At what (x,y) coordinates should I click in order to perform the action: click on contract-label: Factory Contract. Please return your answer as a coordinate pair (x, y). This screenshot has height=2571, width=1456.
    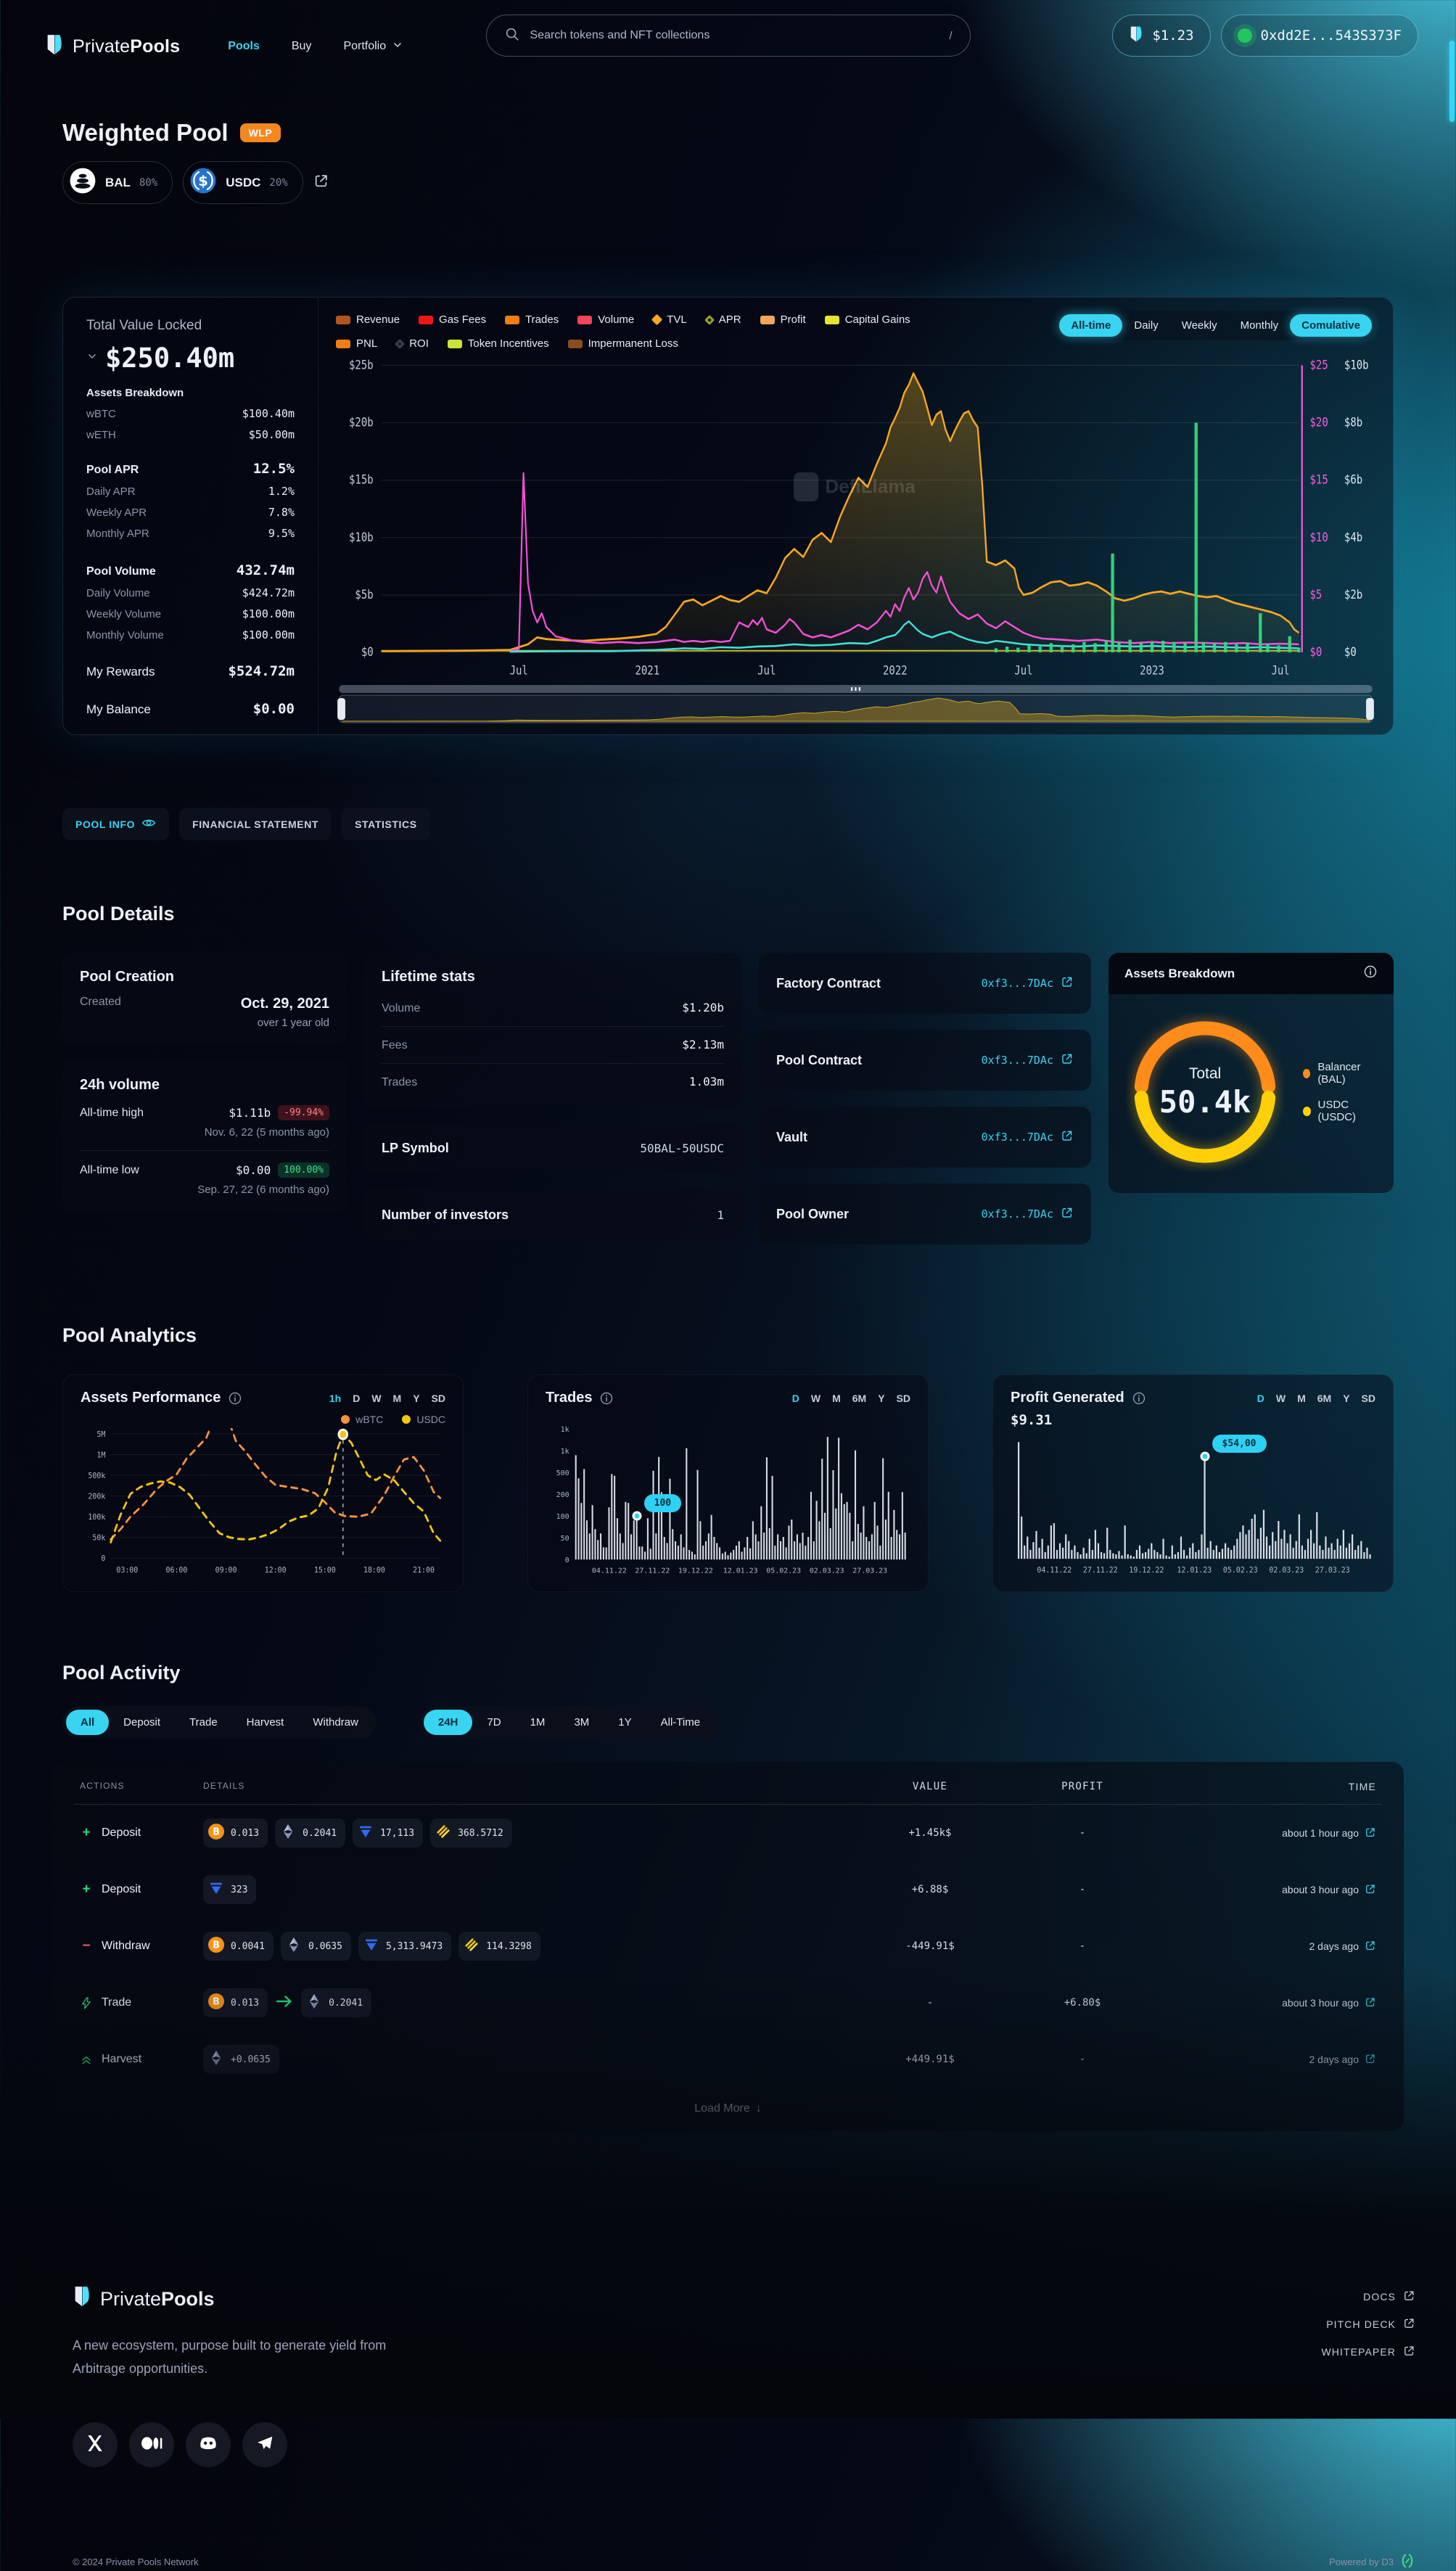
    Looking at the image, I should click on (828, 983).